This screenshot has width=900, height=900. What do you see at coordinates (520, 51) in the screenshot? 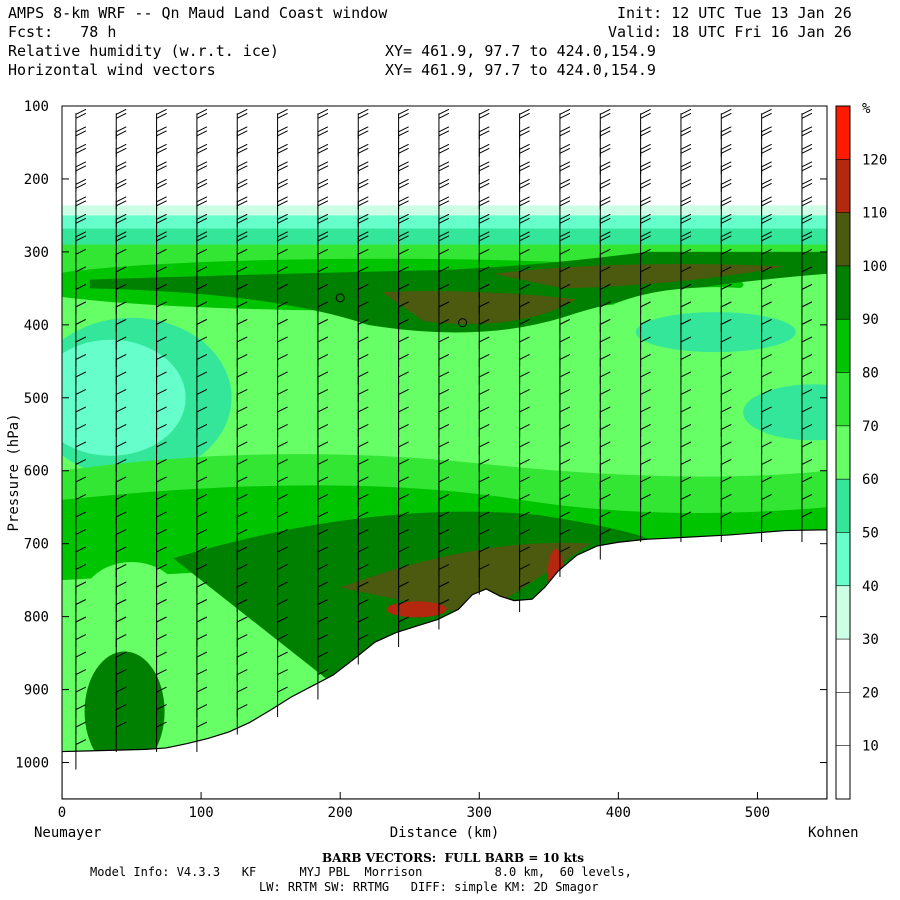
I see `xy-range-1: XY= 461.9, 97.7 to 424.0,154.9` at bounding box center [520, 51].